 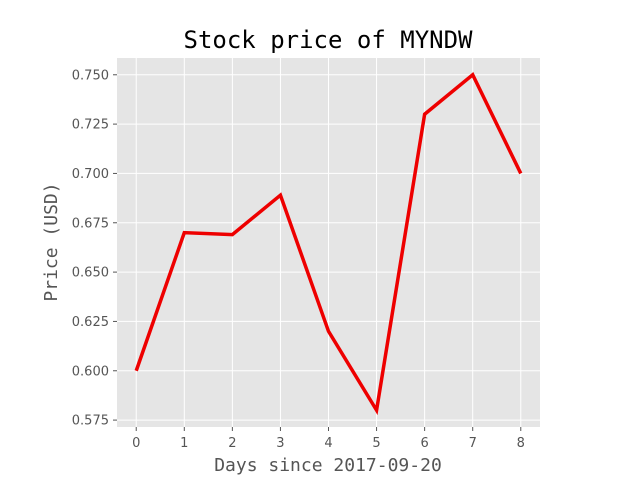 What do you see at coordinates (424, 443) in the screenshot?
I see `x-tick-label: 6` at bounding box center [424, 443].